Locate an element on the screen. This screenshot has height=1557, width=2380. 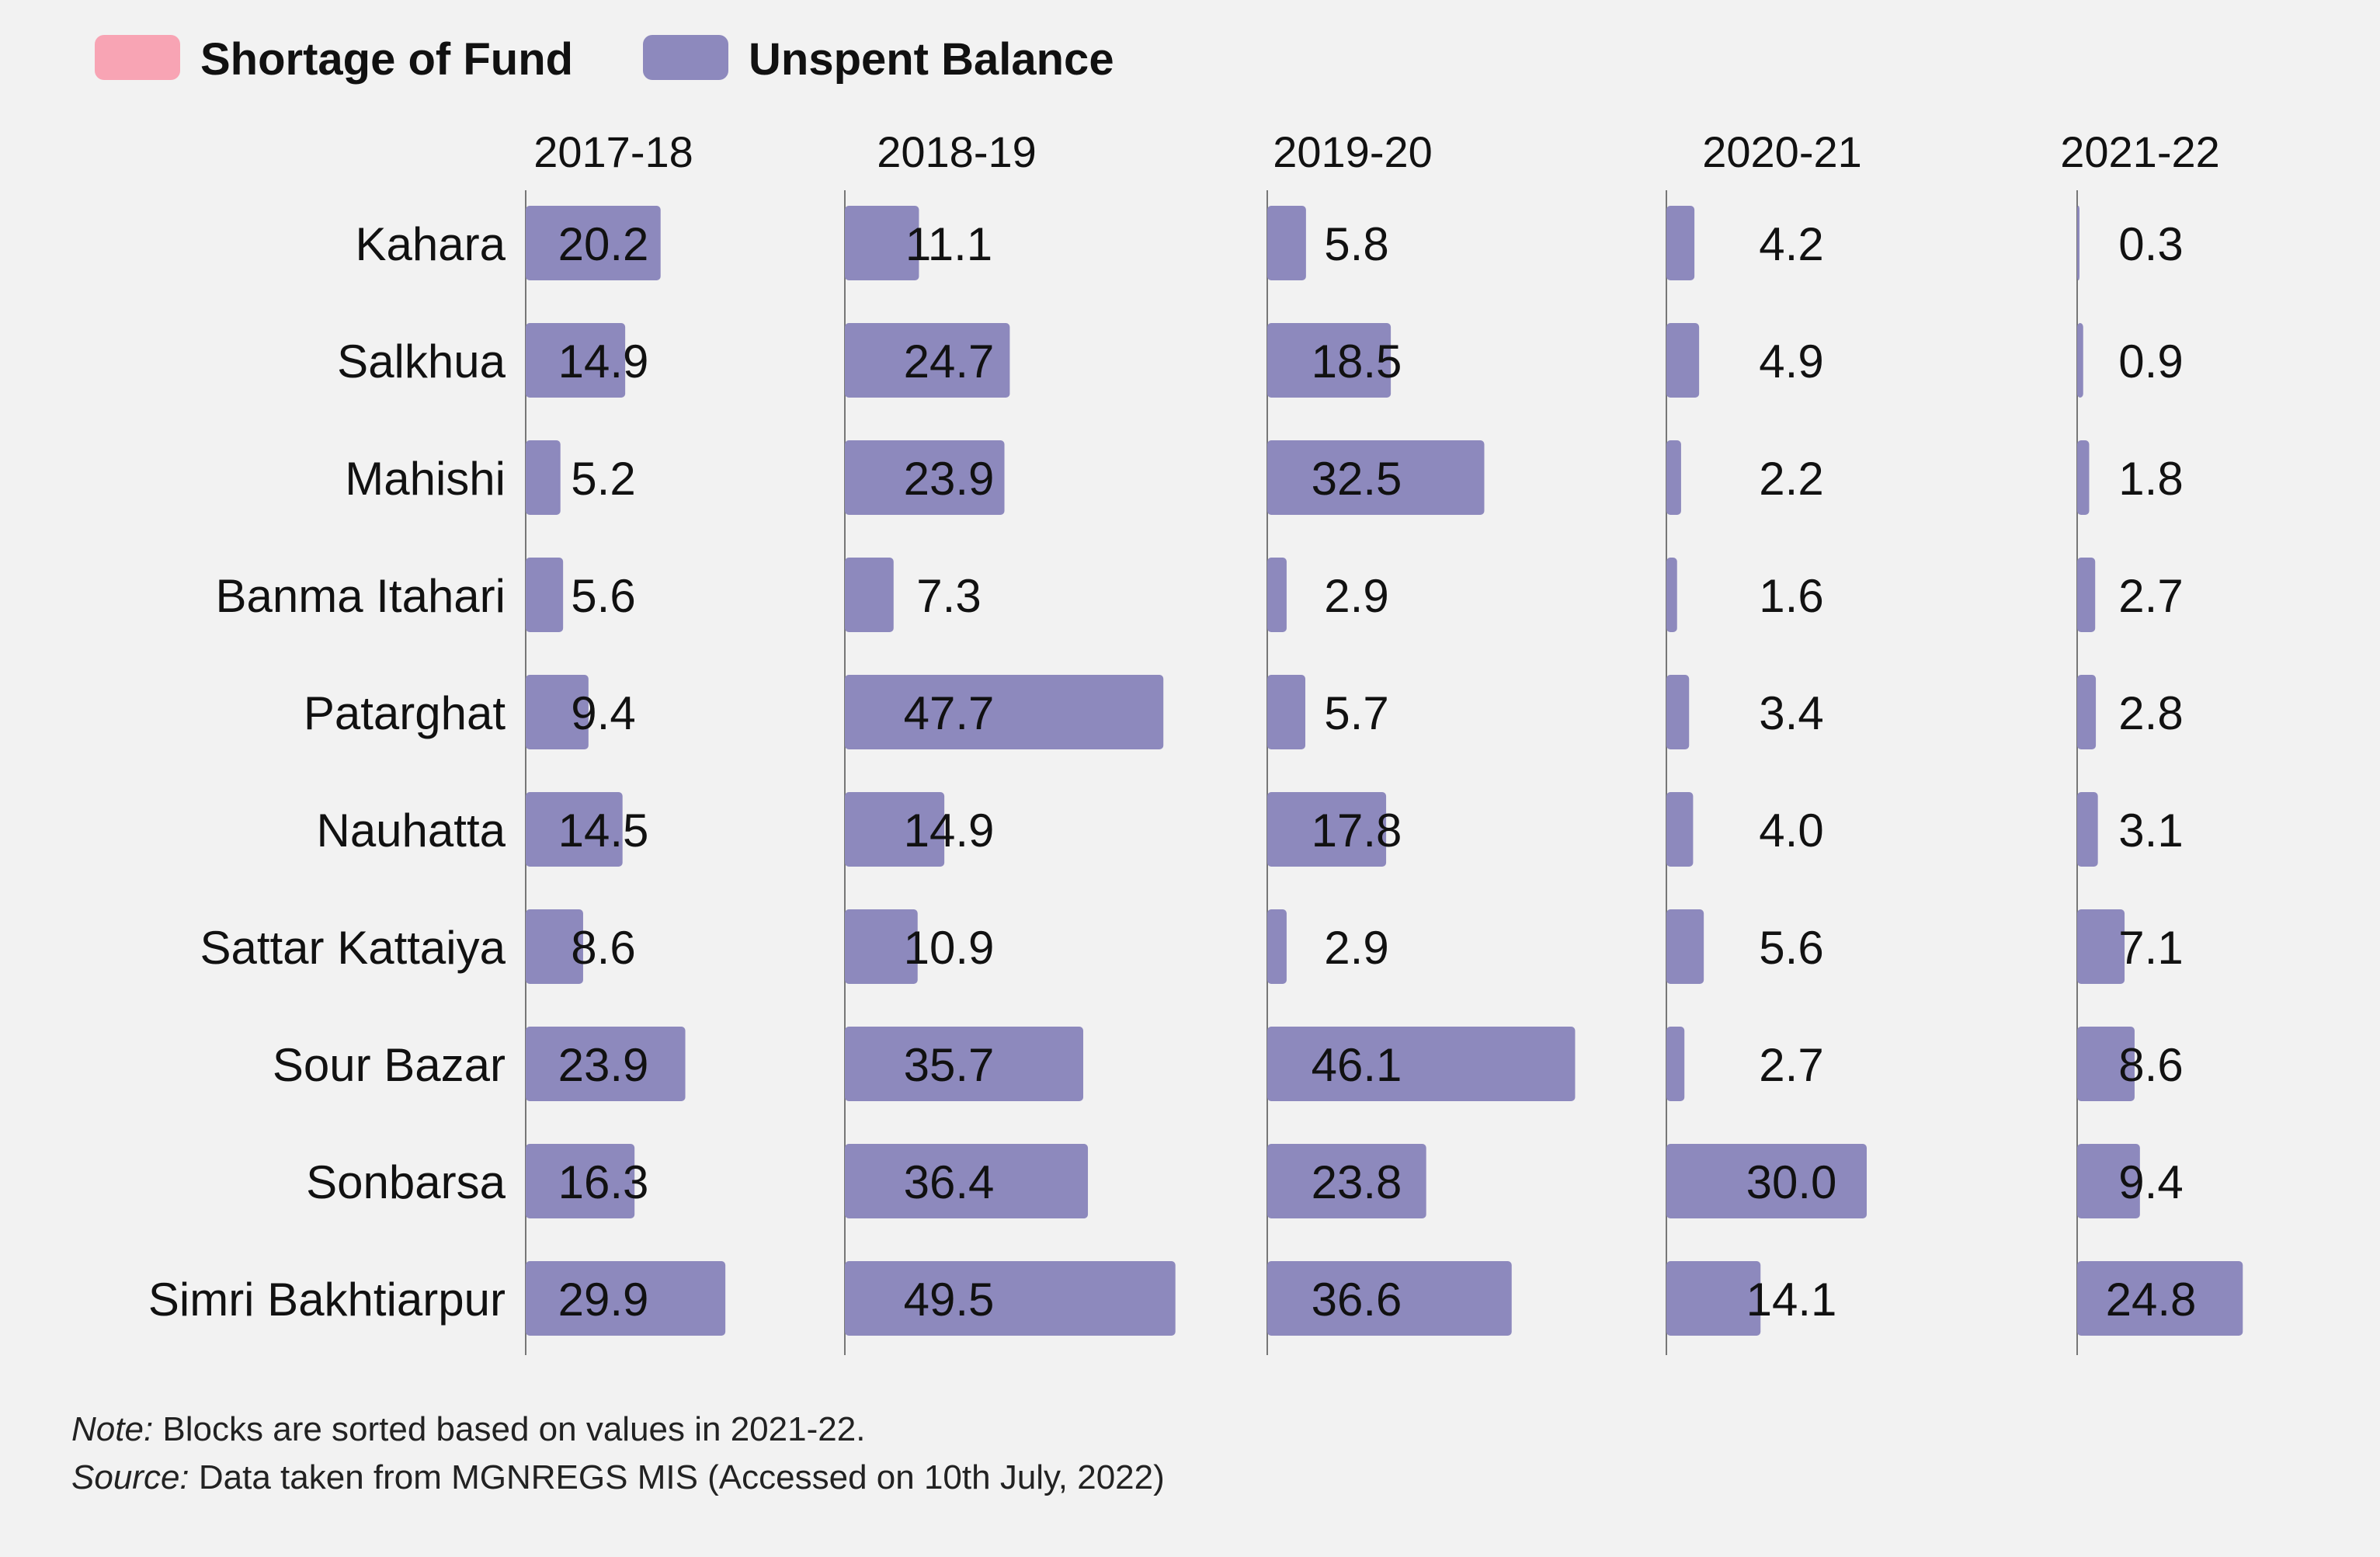
category-label: Salkhua is located at coordinates (421, 361).